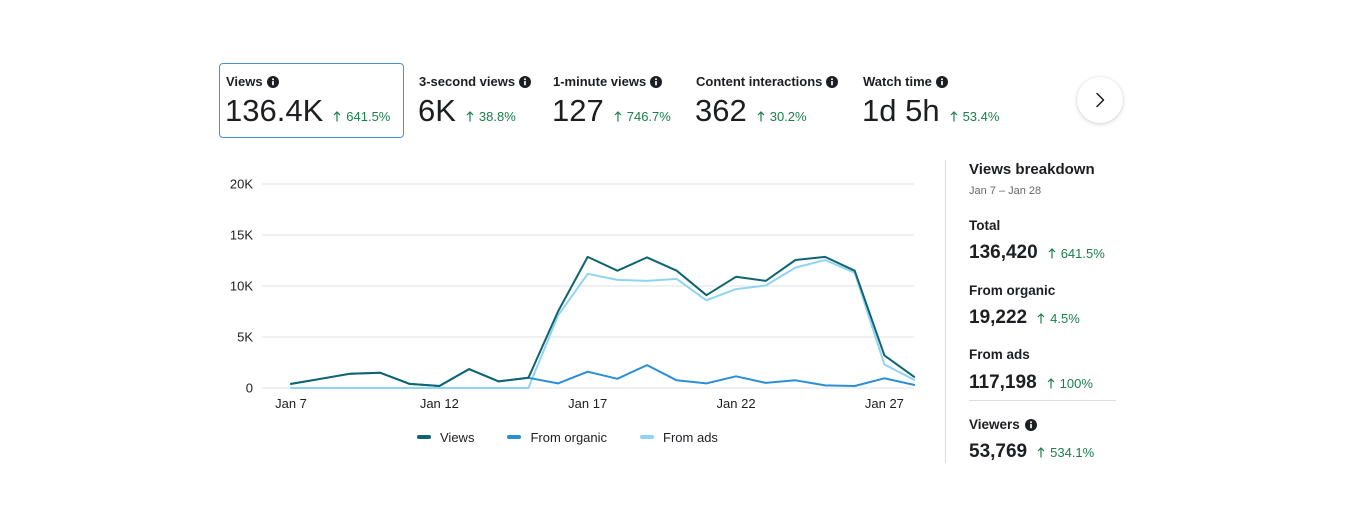 This screenshot has height=517, width=1348. I want to click on breakdown-ads: 117,198 100%, so click(1031, 383).